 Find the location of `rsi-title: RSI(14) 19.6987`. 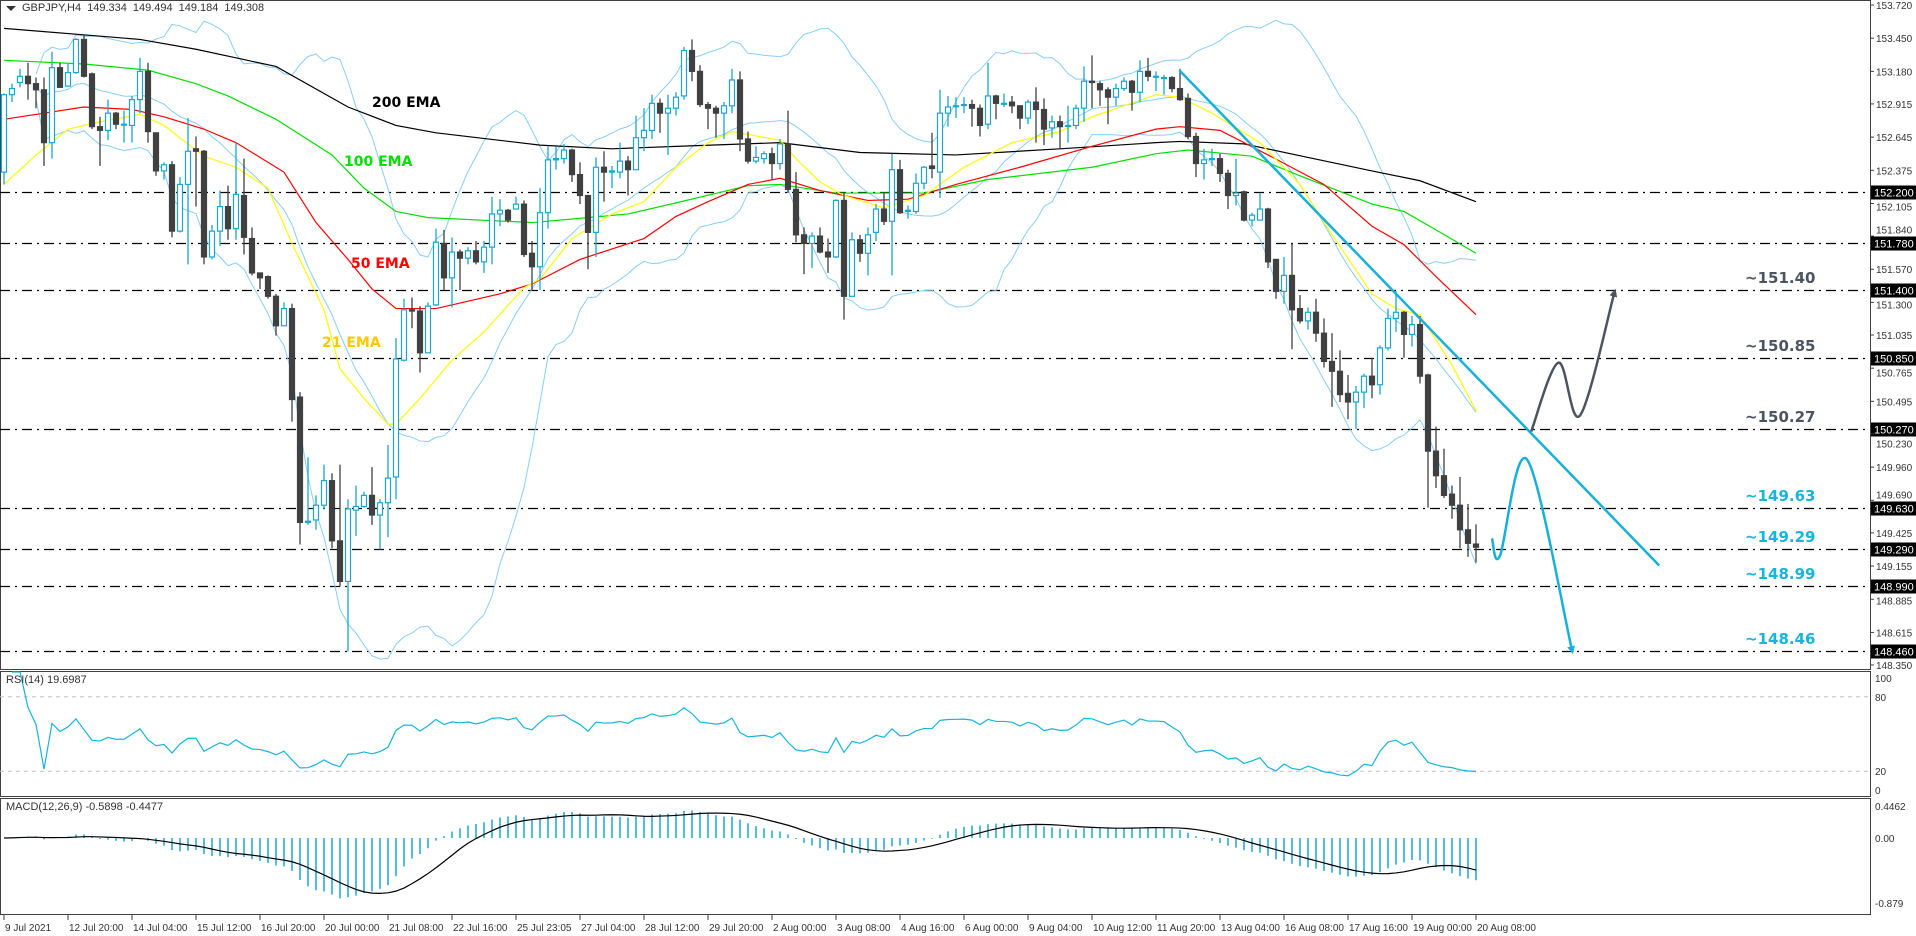

rsi-title: RSI(14) 19.6987 is located at coordinates (46, 680).